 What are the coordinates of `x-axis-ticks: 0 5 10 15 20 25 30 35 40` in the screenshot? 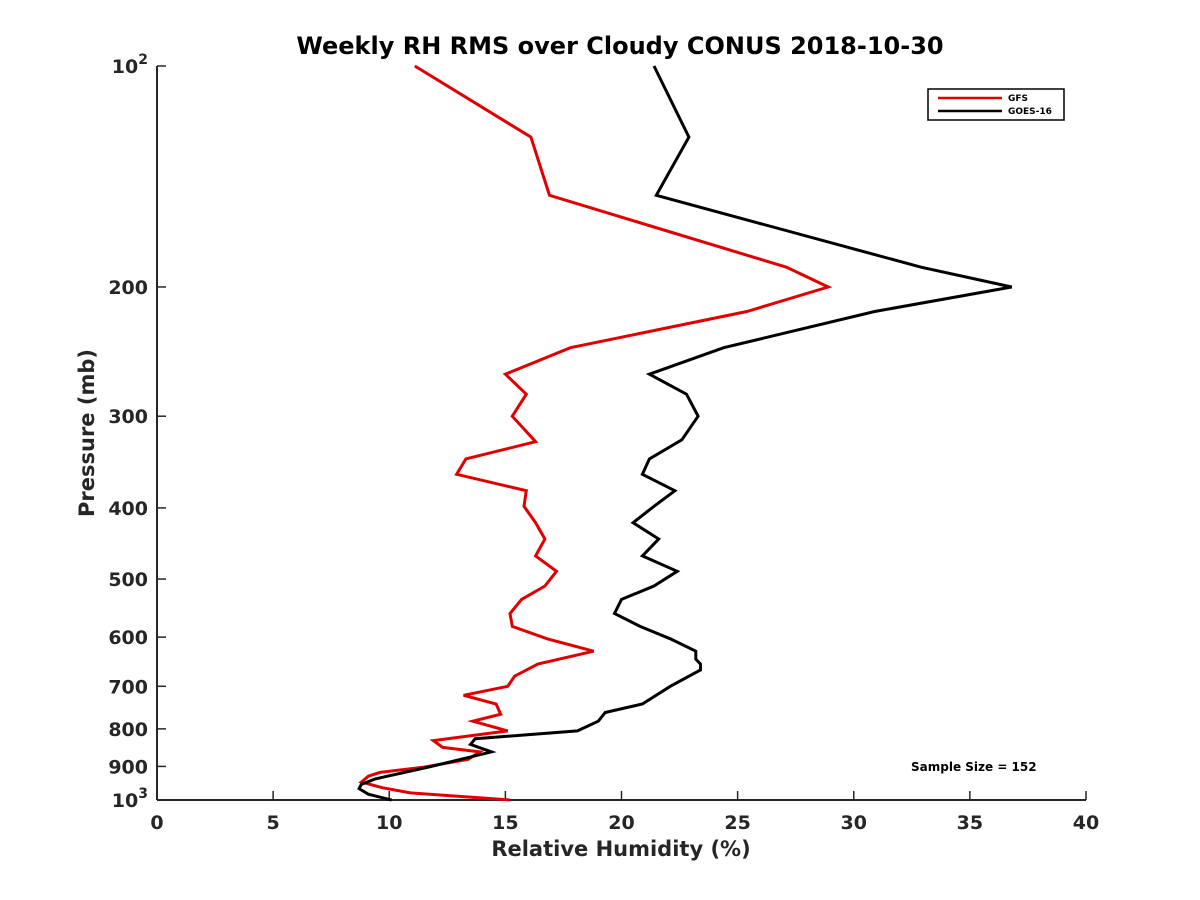 It's located at (624, 812).